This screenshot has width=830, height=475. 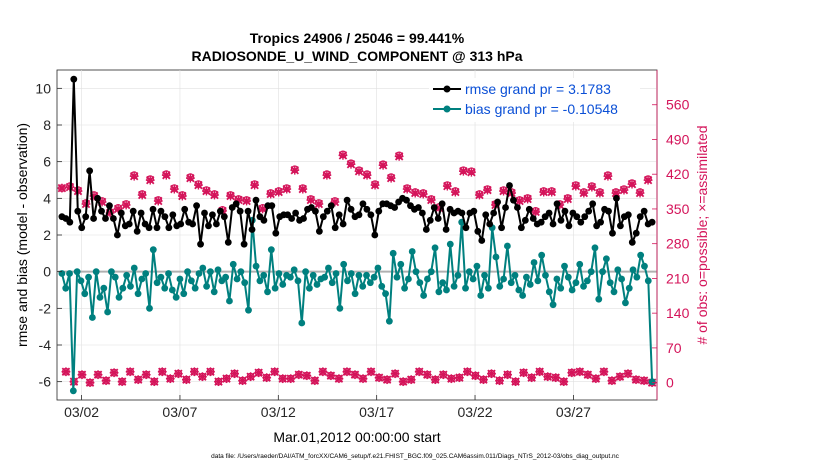 What do you see at coordinates (356, 56) in the screenshot?
I see `chart-subtitle: RADIOSONDE_U_WIND_COMPONENT @ 313 hPa` at bounding box center [356, 56].